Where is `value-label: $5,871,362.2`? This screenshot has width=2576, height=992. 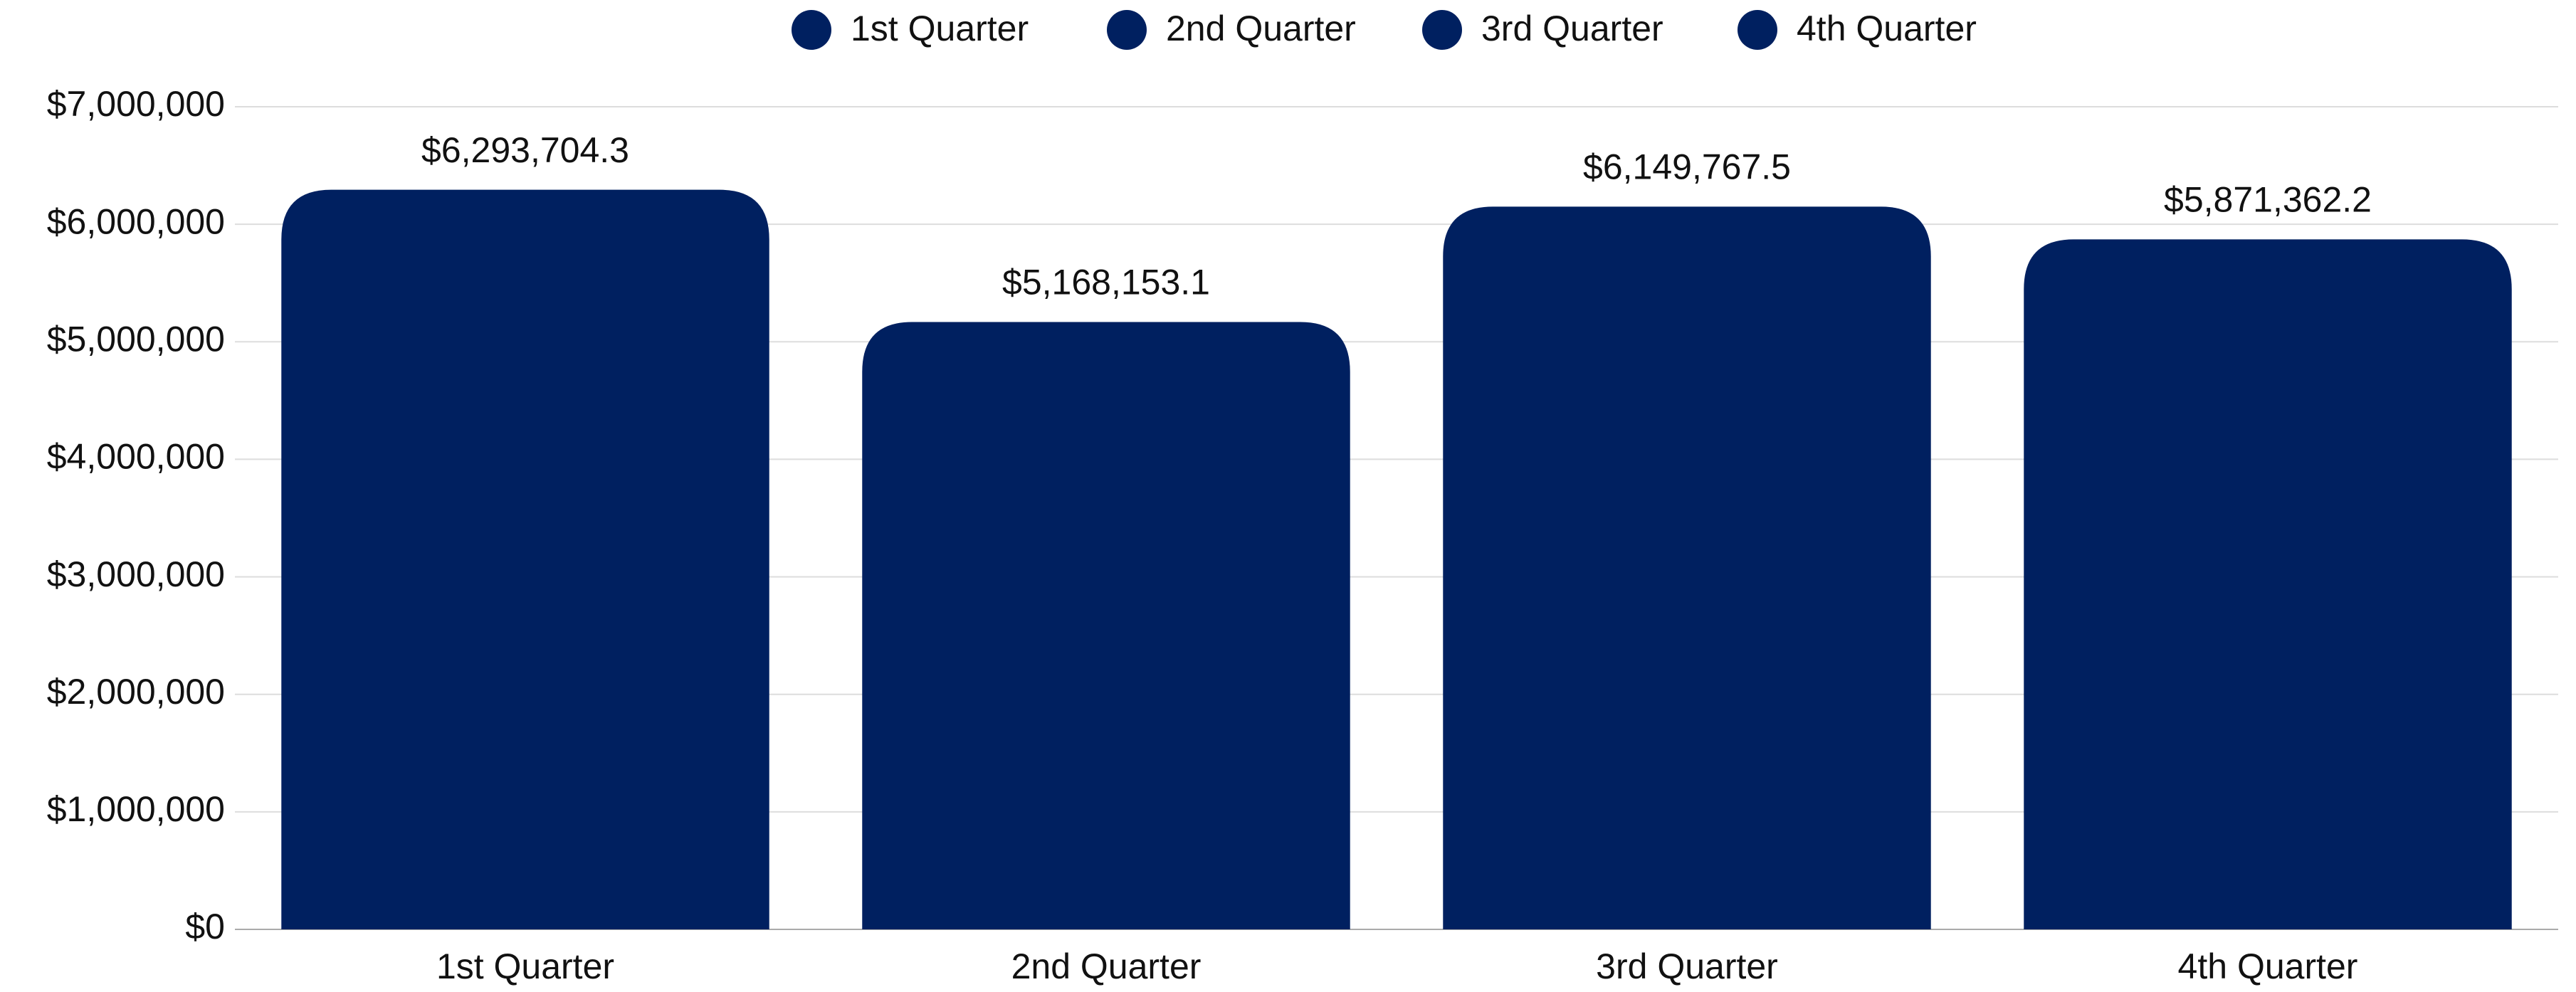 value-label: $5,871,362.2 is located at coordinates (2268, 200).